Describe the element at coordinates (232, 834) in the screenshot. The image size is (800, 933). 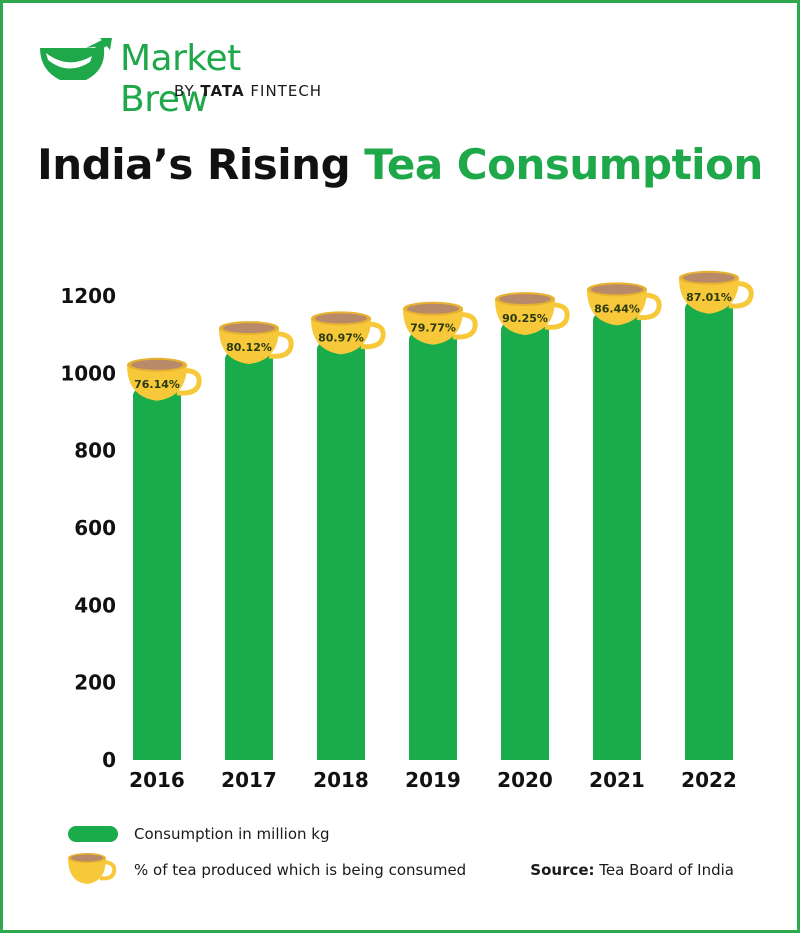
I see `legend-label-consumption: Consumption in million kg` at that location.